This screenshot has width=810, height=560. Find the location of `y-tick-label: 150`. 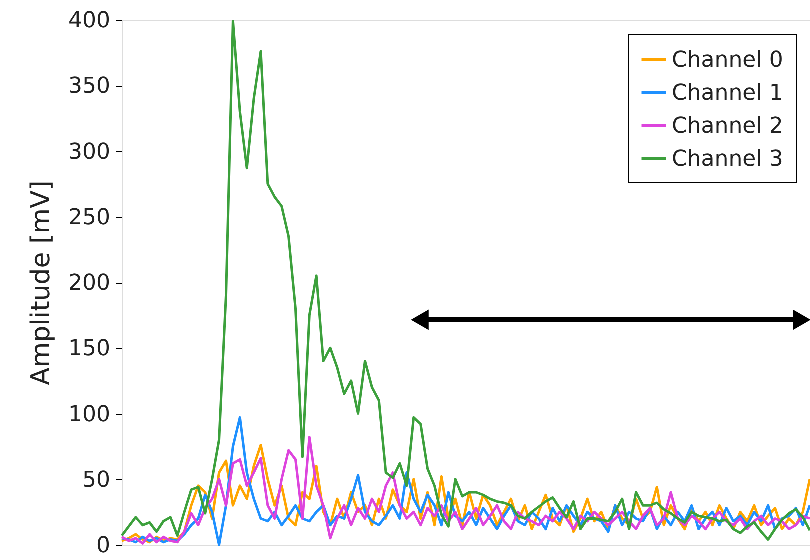

y-tick-label: 150 is located at coordinates (89, 349).